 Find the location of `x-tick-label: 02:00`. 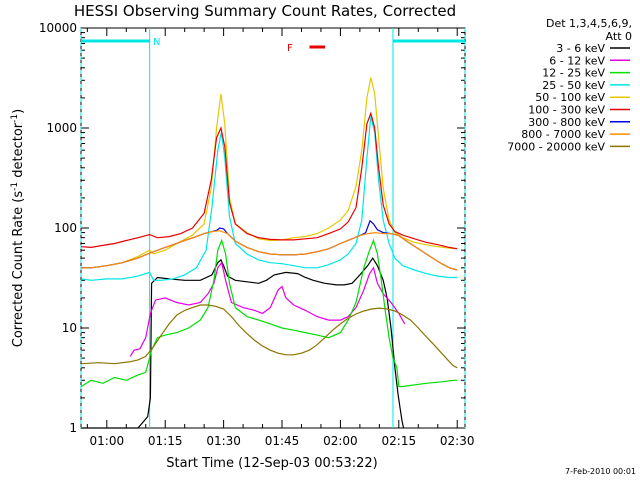

x-tick-label: 02:00 is located at coordinates (340, 441).